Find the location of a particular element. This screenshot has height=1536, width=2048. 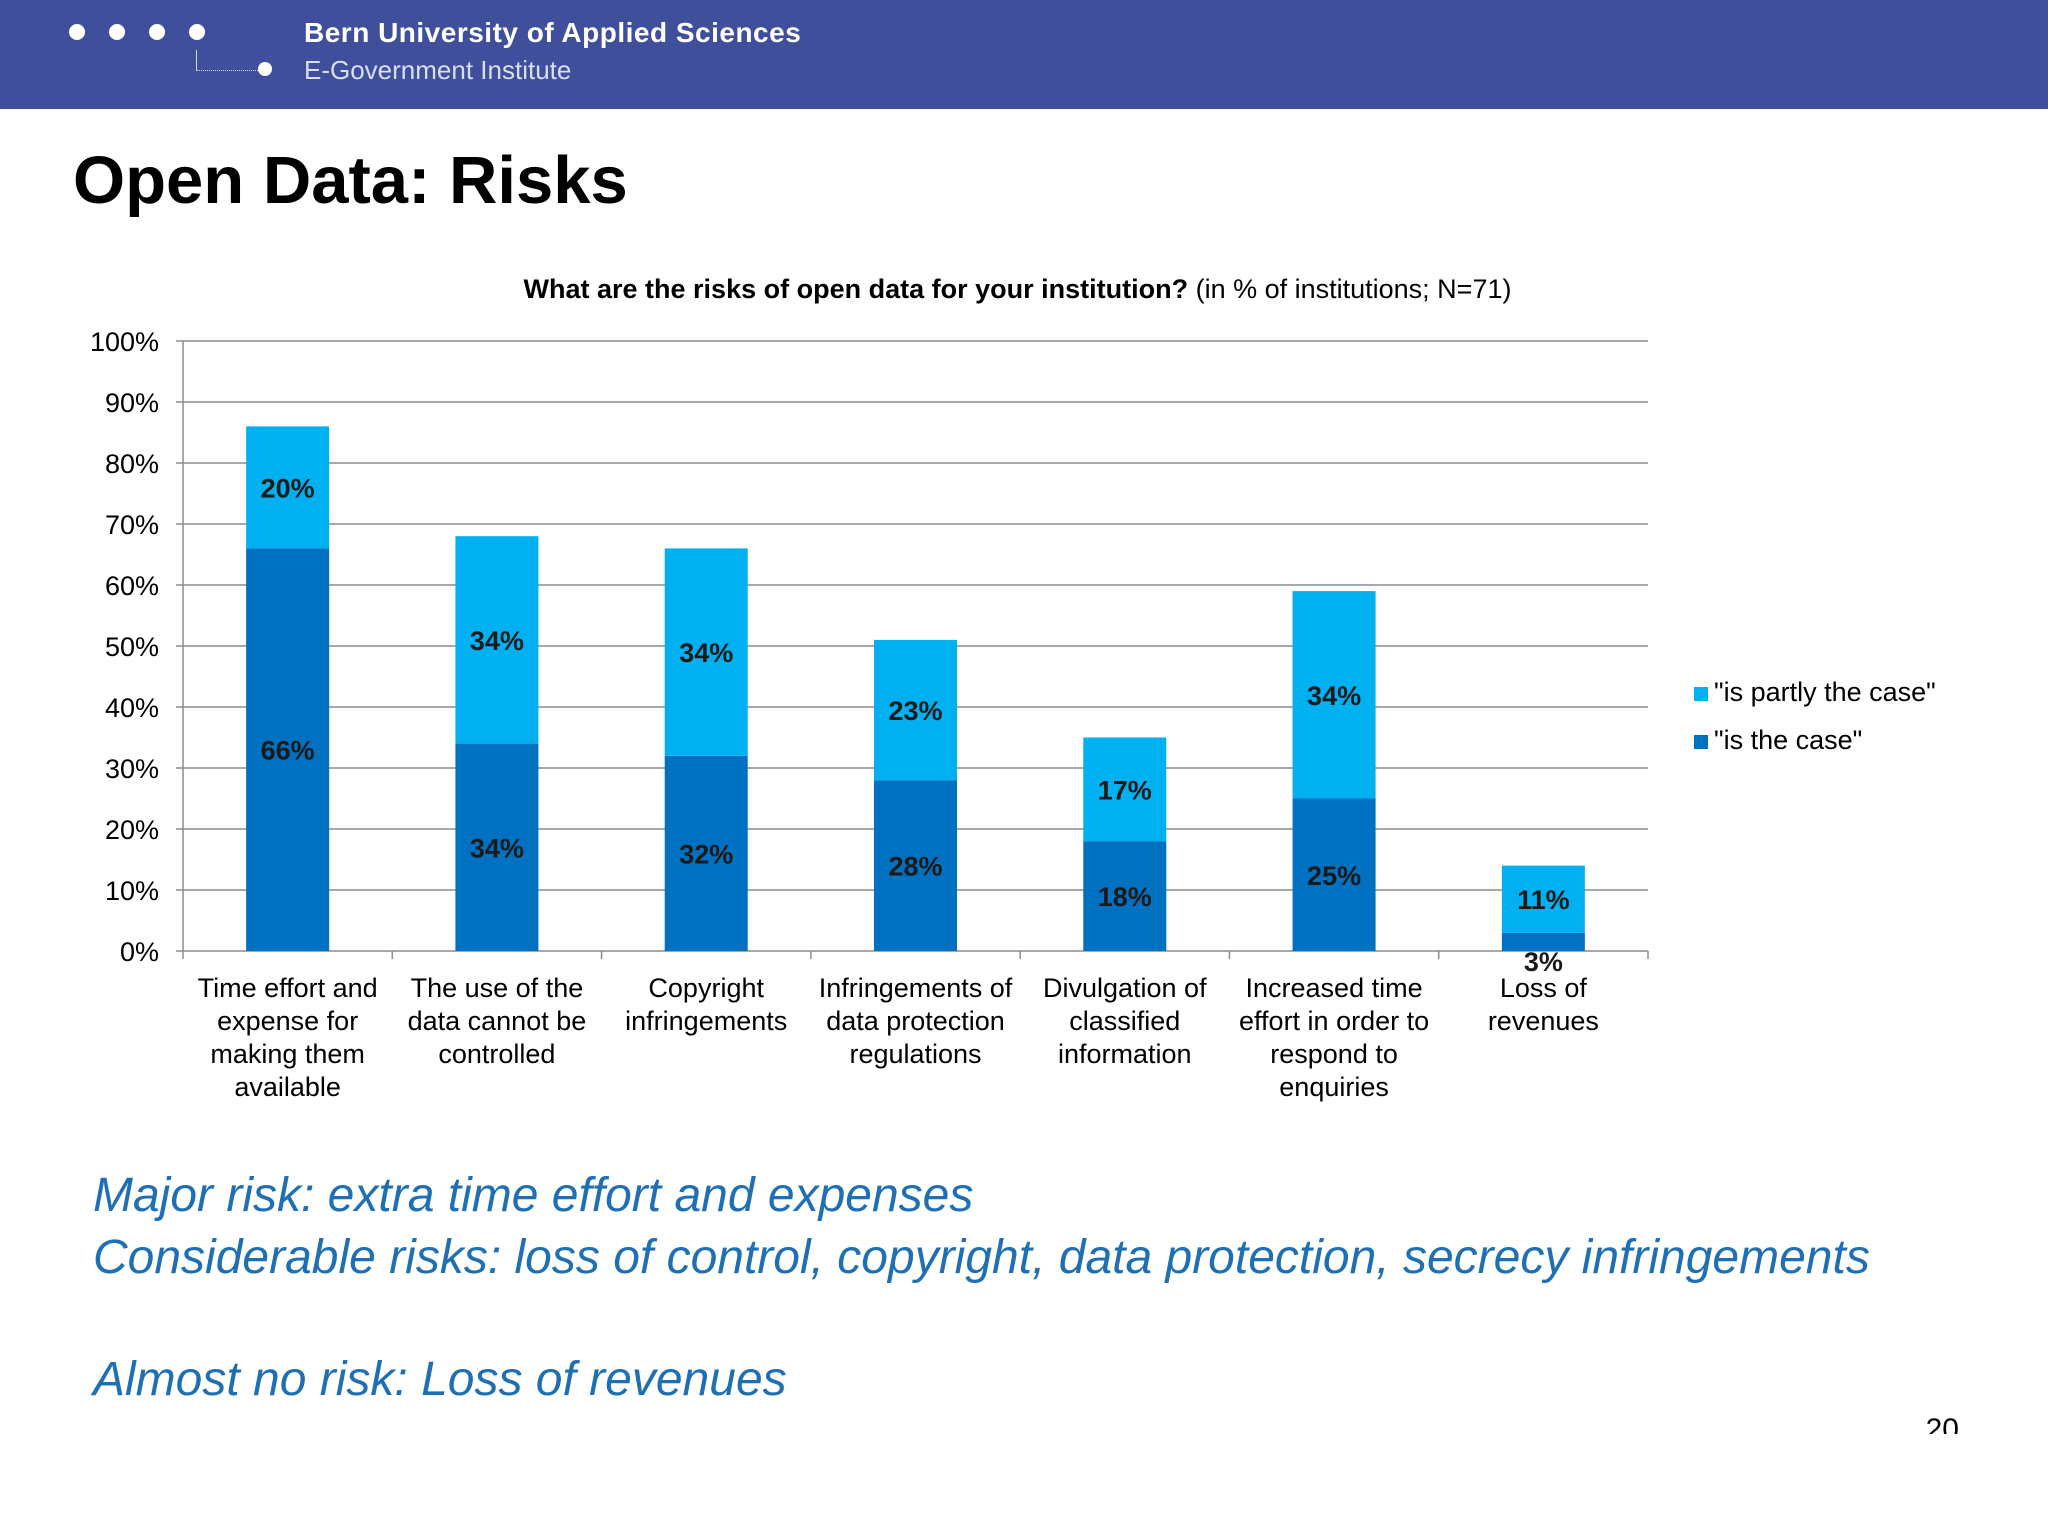

data-label: 28% is located at coordinates (915, 867).